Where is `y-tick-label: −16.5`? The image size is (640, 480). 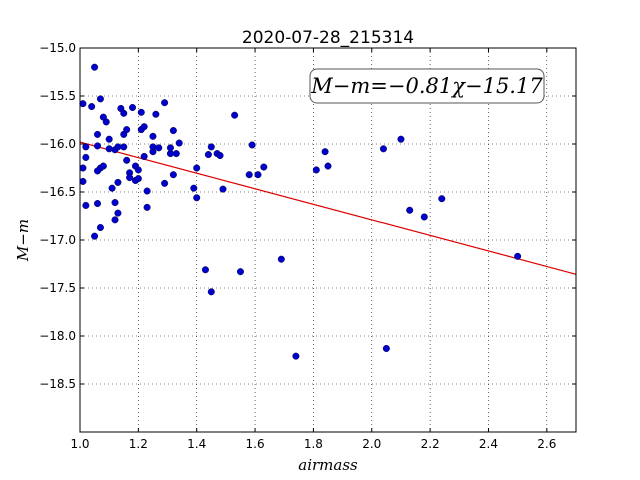
y-tick-label: −16.5 is located at coordinates (57, 192).